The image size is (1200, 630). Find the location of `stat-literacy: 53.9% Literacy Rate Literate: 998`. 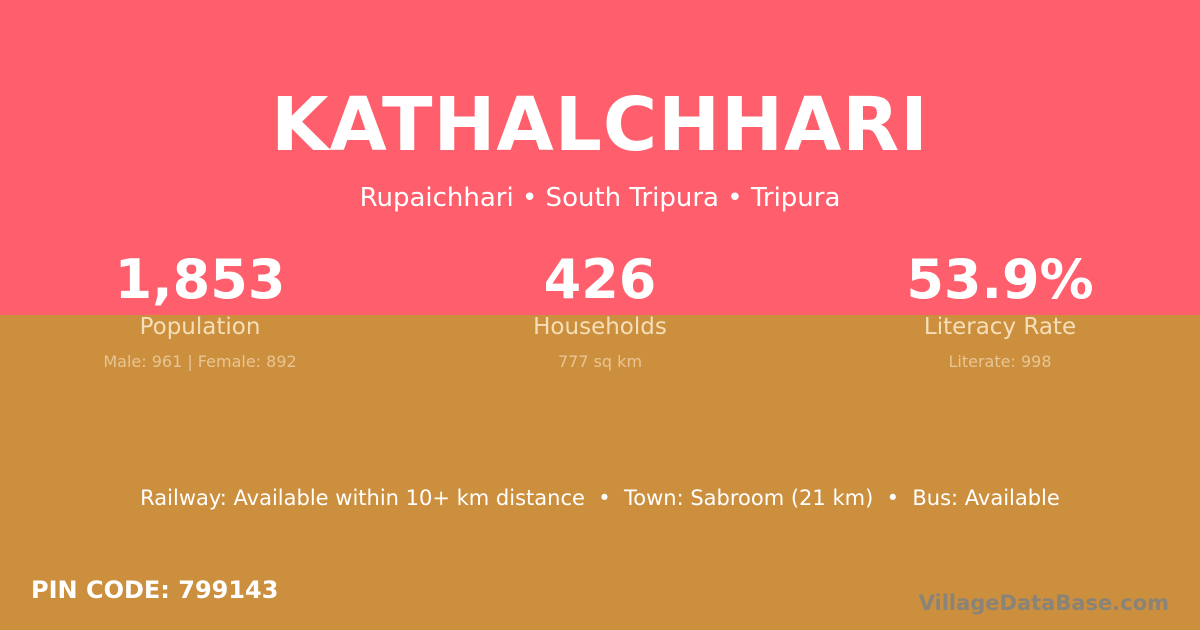

stat-literacy: 53.9% Literacy Rate Literate: 998 is located at coordinates (1000, 310).